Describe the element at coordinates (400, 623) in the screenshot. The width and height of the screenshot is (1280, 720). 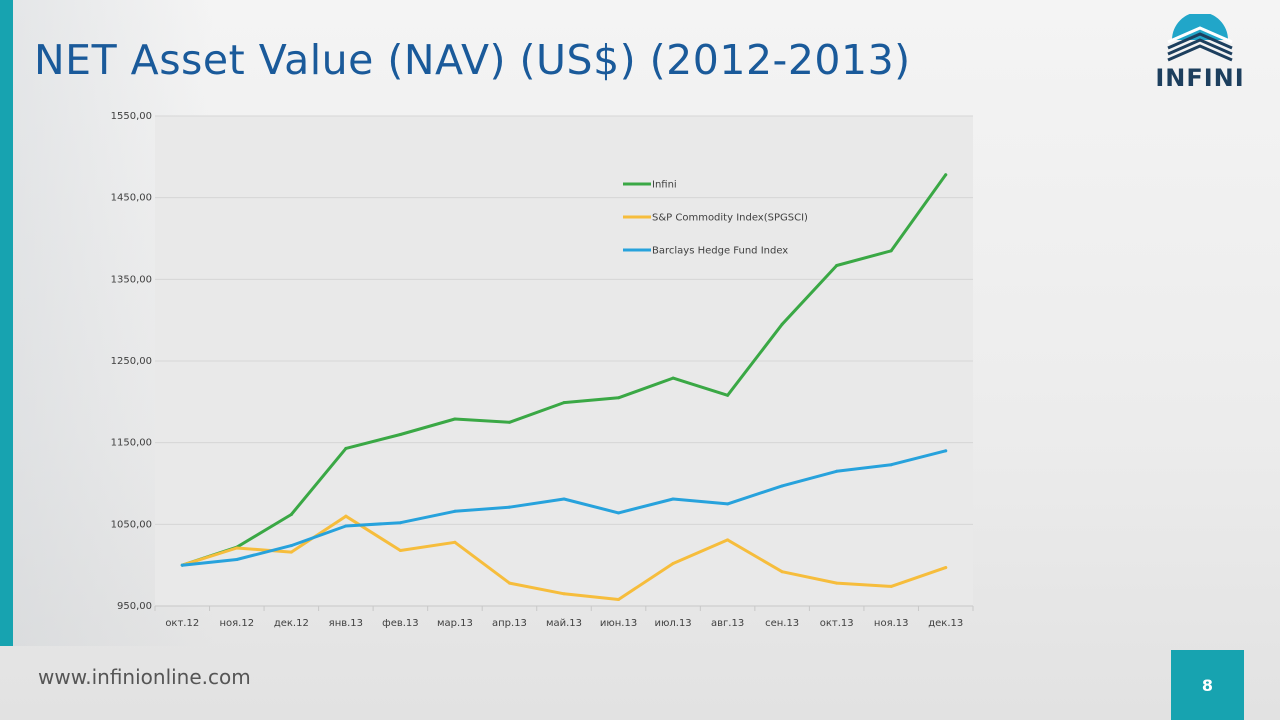
I see `x-tick-label: фев.13` at that location.